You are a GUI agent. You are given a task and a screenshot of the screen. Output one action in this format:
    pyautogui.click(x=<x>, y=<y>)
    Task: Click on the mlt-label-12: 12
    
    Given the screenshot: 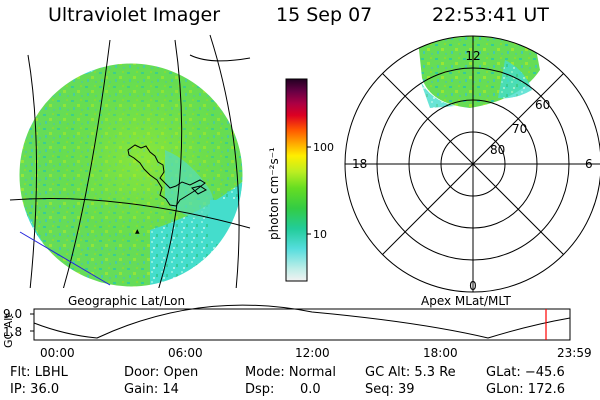 What is the action you would take?
    pyautogui.click(x=472, y=56)
    